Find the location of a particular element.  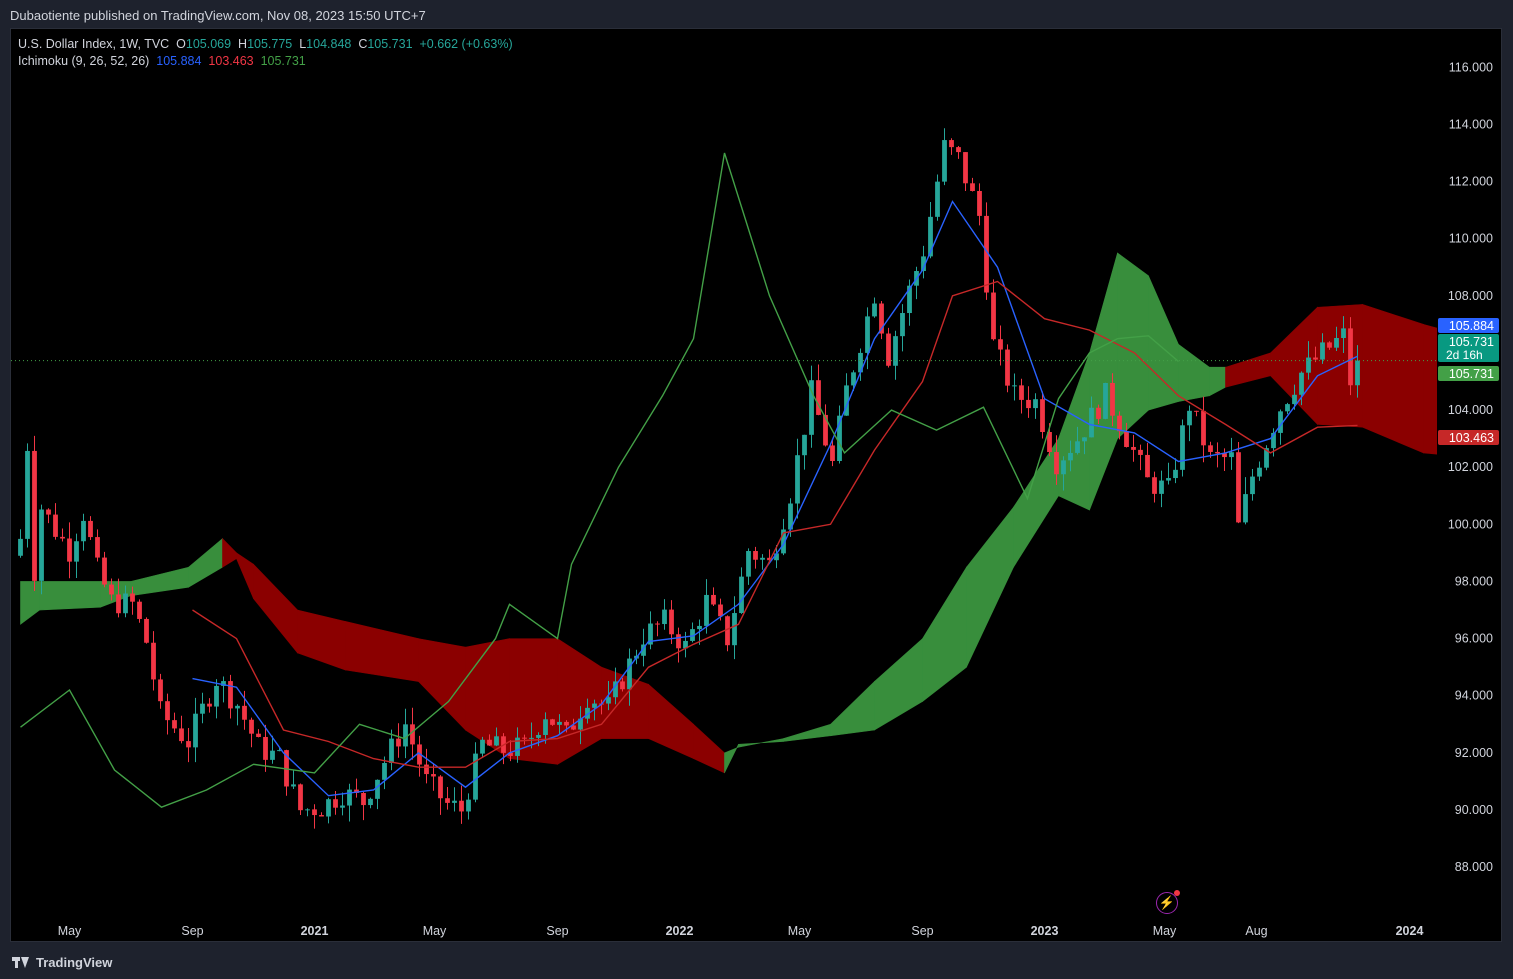

legend-close: 105.731 is located at coordinates (390, 44).